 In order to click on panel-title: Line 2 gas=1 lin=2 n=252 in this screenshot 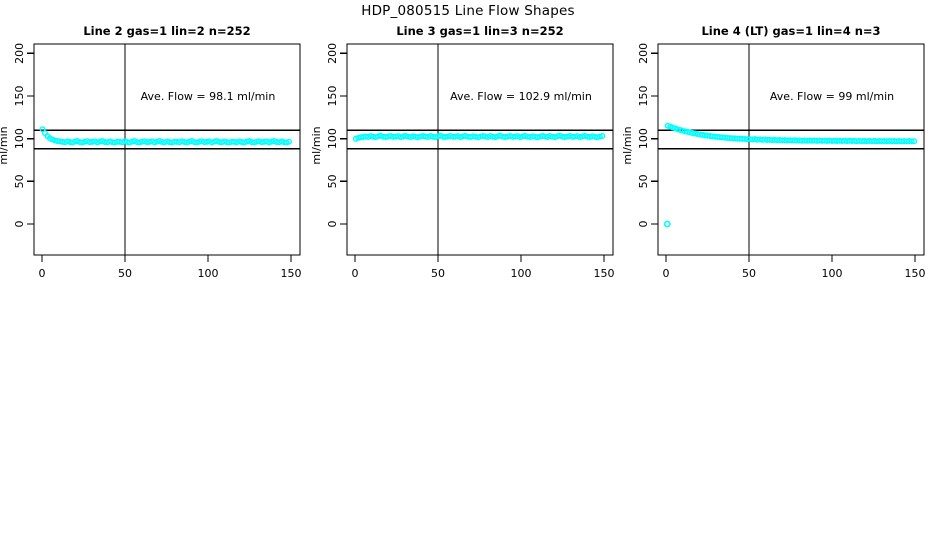, I will do `click(166, 31)`.